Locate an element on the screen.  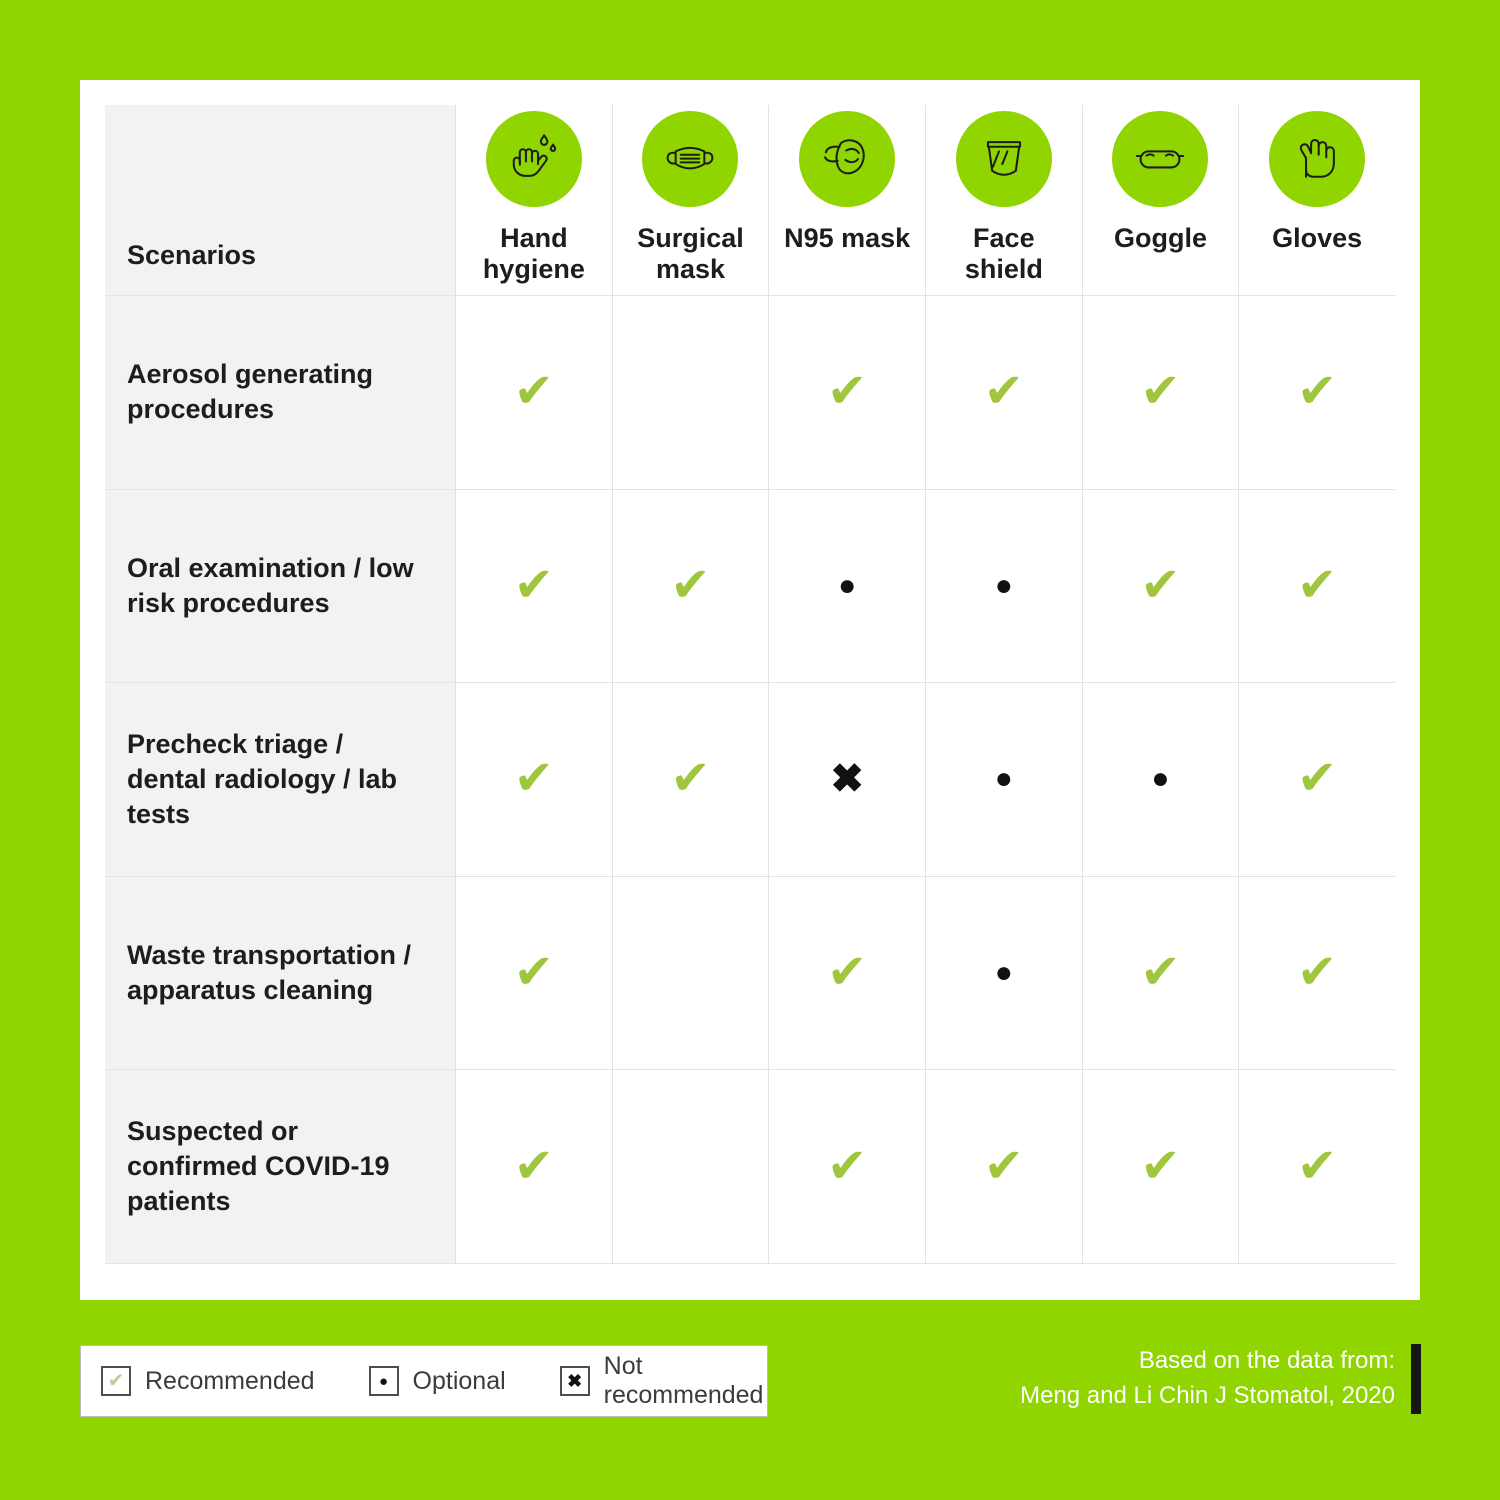
gloves-icon is located at coordinates (1317, 159).